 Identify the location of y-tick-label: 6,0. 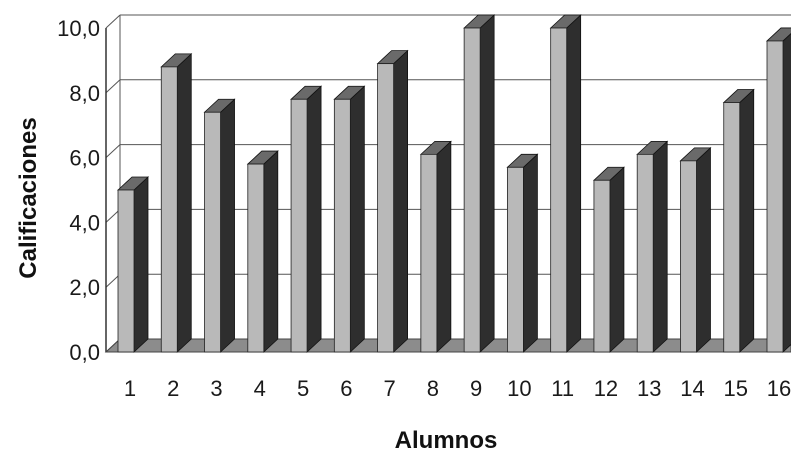
(84, 158).